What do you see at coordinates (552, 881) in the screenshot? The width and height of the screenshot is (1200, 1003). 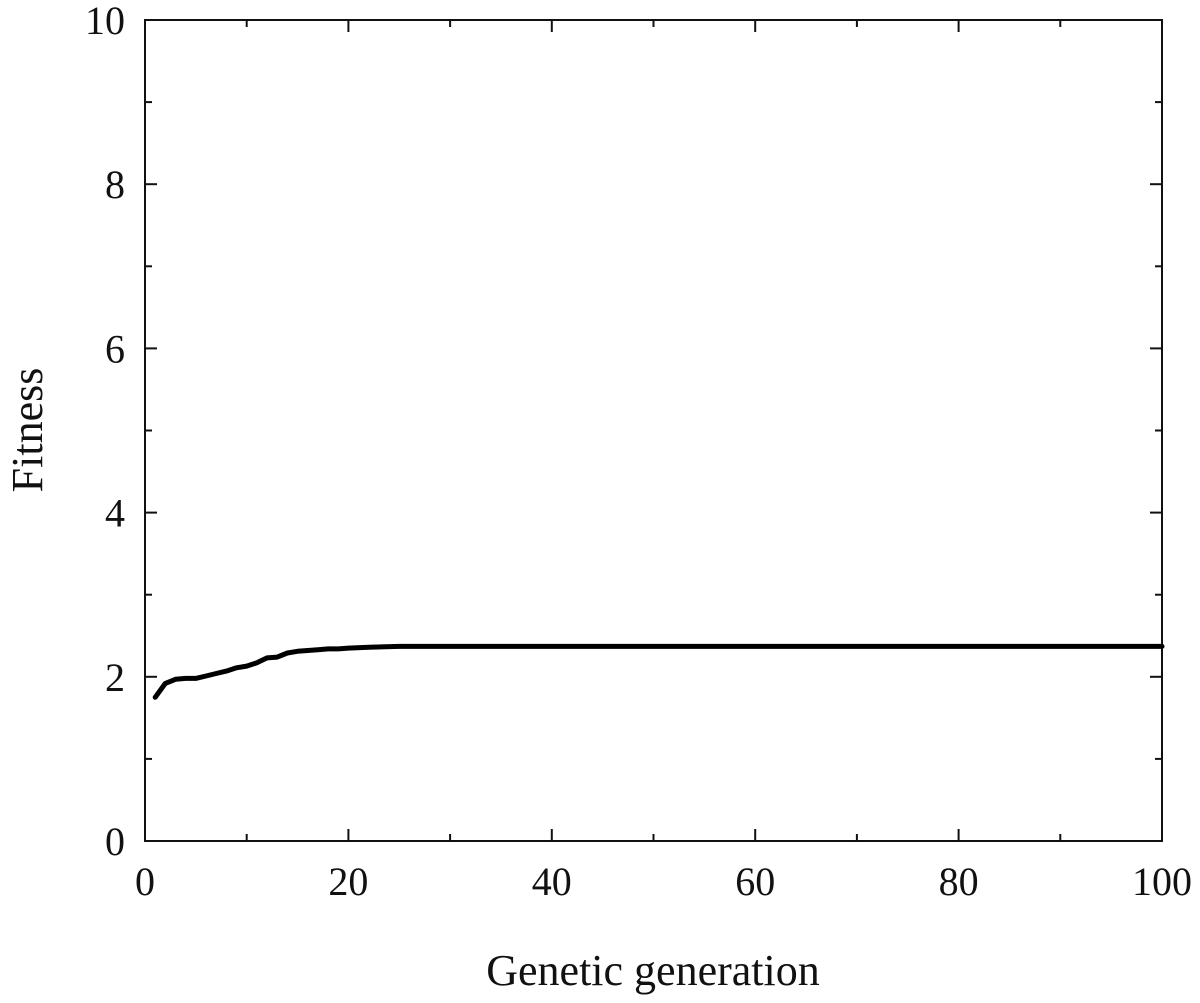 I see `x-tick-label: 40` at bounding box center [552, 881].